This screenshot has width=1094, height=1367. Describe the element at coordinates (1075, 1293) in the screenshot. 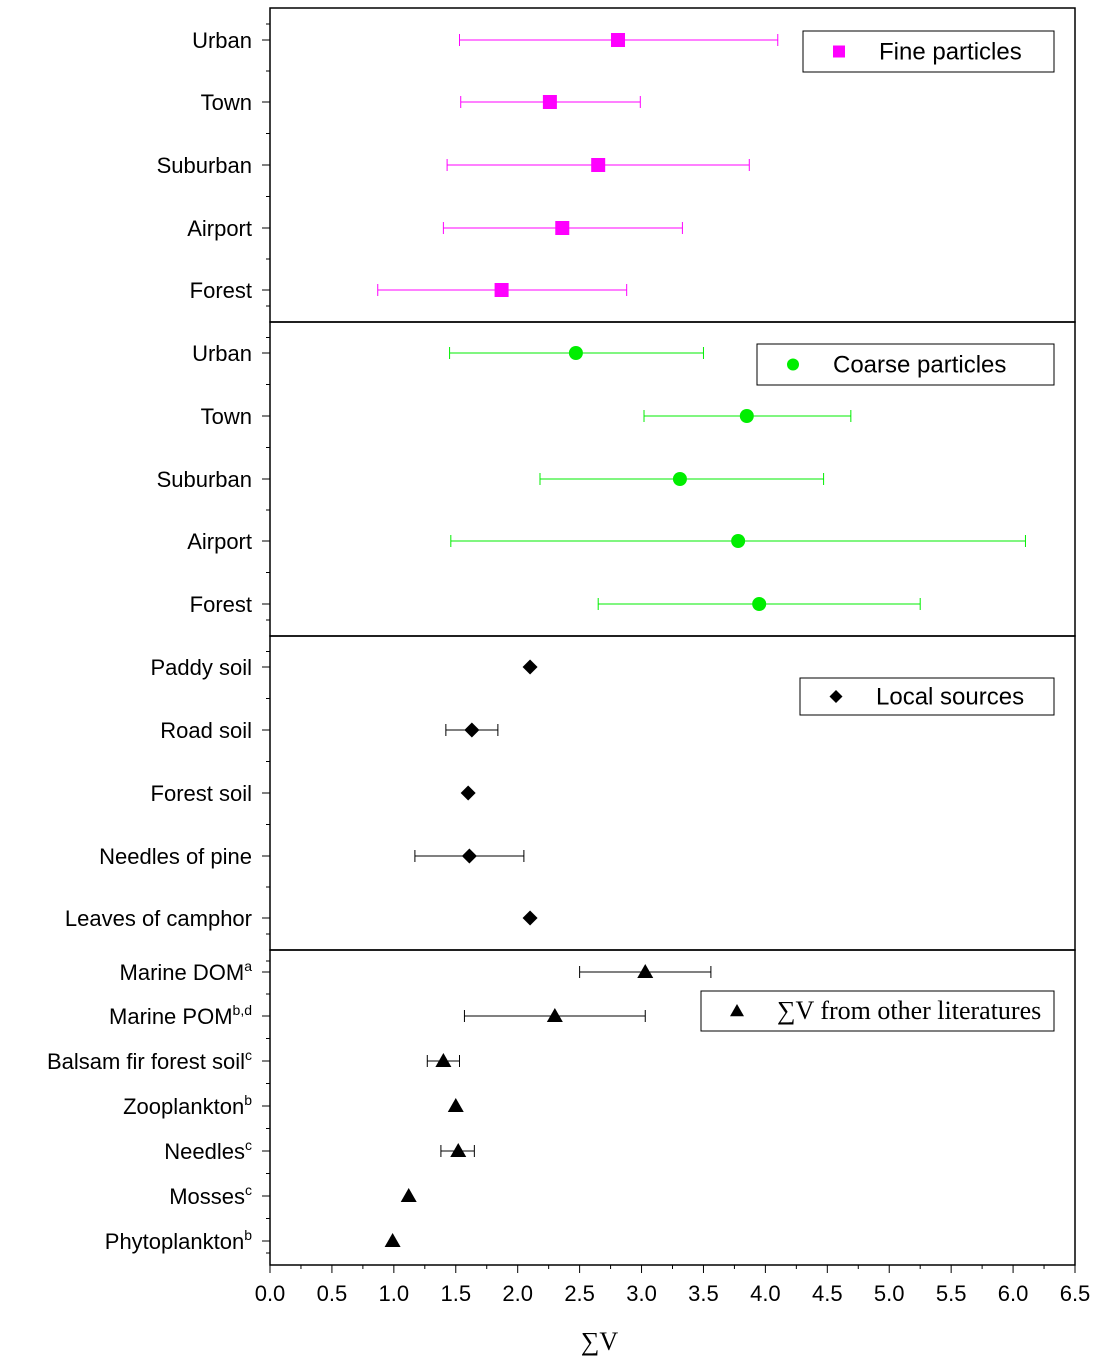

I see `x-tick-label: 6.5` at that location.